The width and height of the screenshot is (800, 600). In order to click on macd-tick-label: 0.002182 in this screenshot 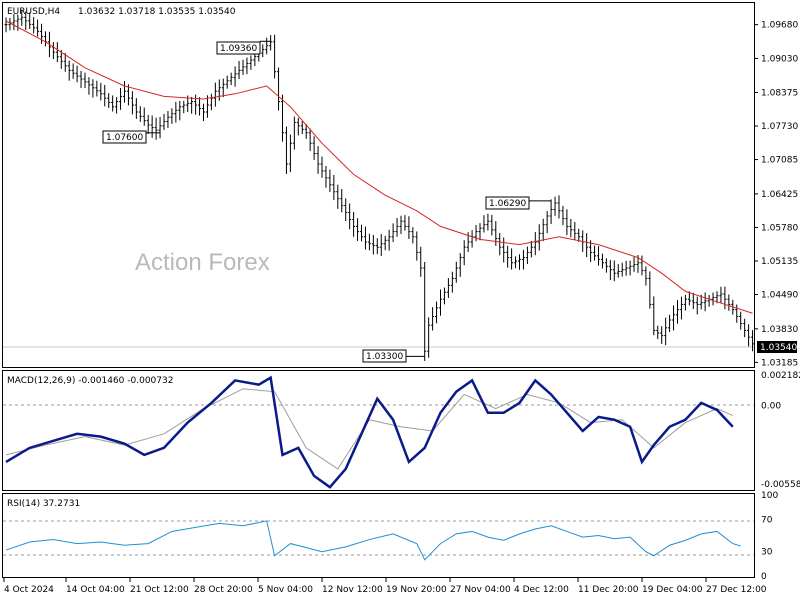, I will do `click(780, 376)`.